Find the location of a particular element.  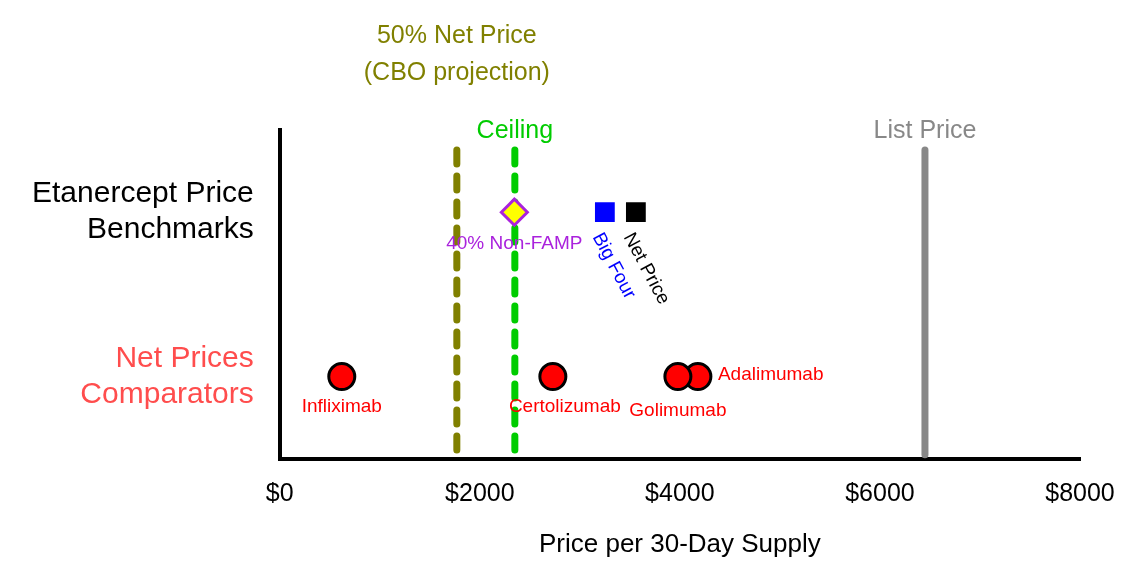

ref-line-label: List Price is located at coordinates (925, 129).